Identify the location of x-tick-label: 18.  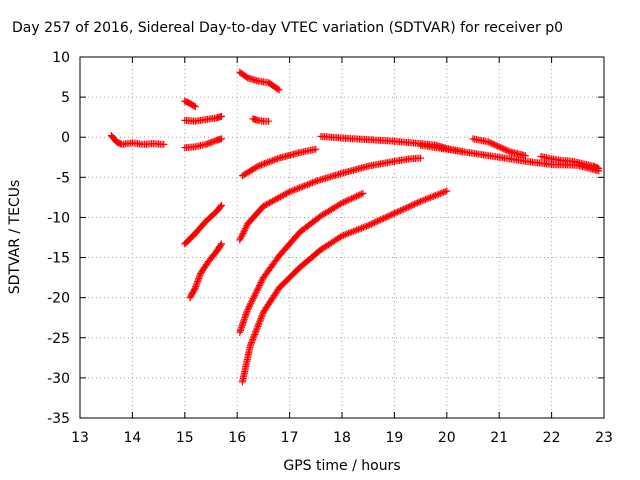
(342, 438).